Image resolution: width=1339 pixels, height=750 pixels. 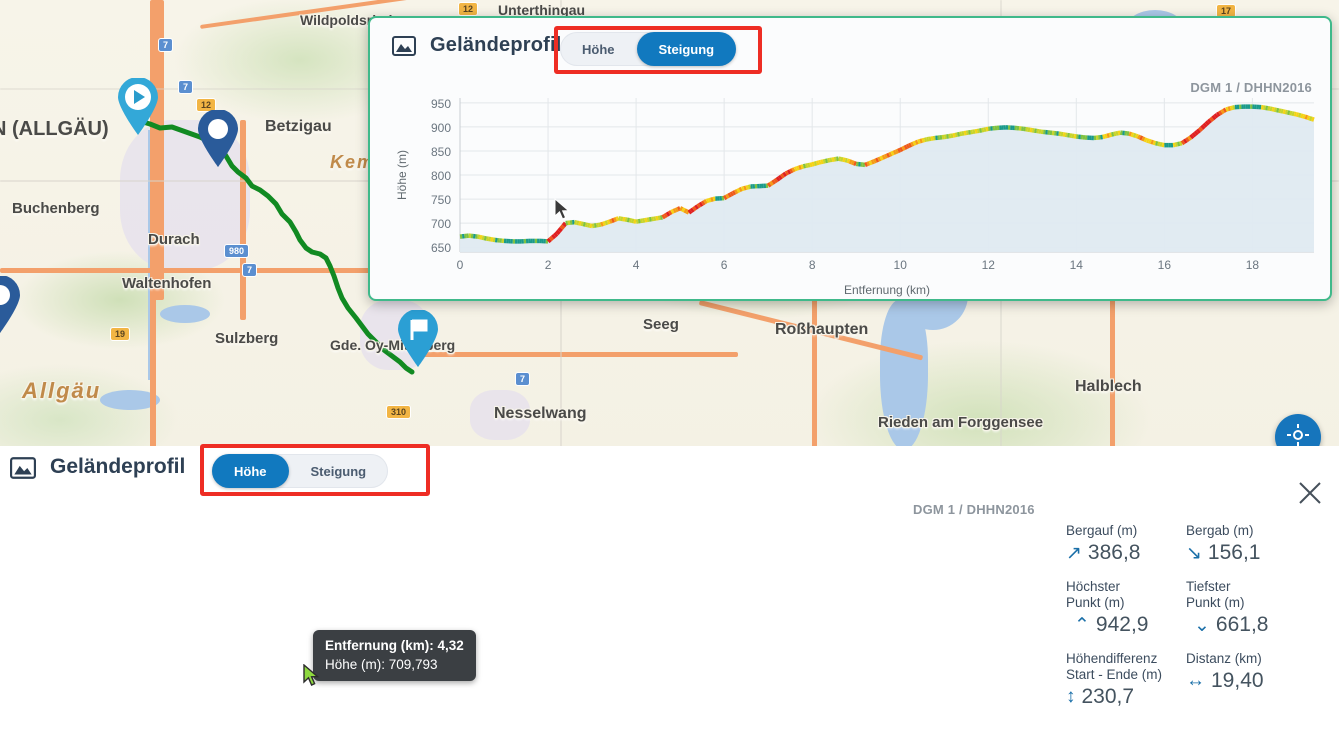 I want to click on start-marker, so click(x=138, y=106).